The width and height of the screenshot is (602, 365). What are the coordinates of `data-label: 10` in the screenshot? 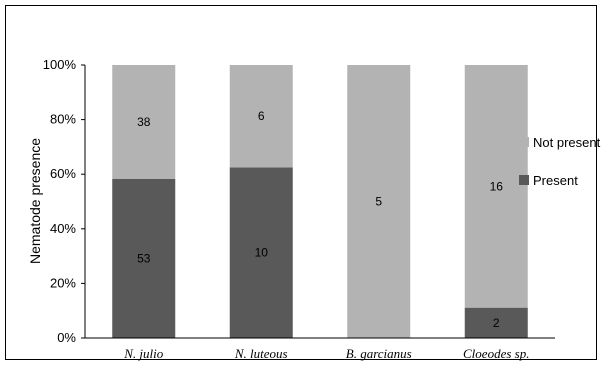 It's located at (262, 253).